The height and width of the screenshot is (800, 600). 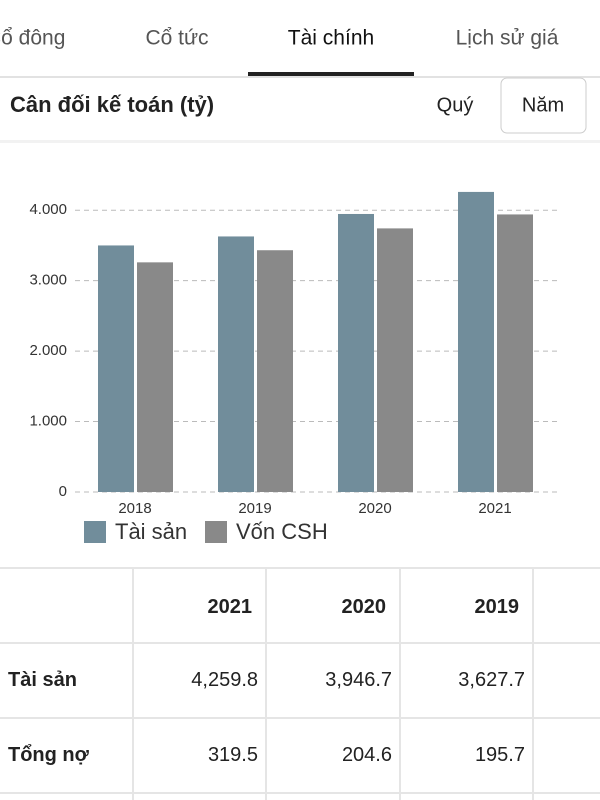 I want to click on cell-value: 4,259.8, so click(x=224, y=680).